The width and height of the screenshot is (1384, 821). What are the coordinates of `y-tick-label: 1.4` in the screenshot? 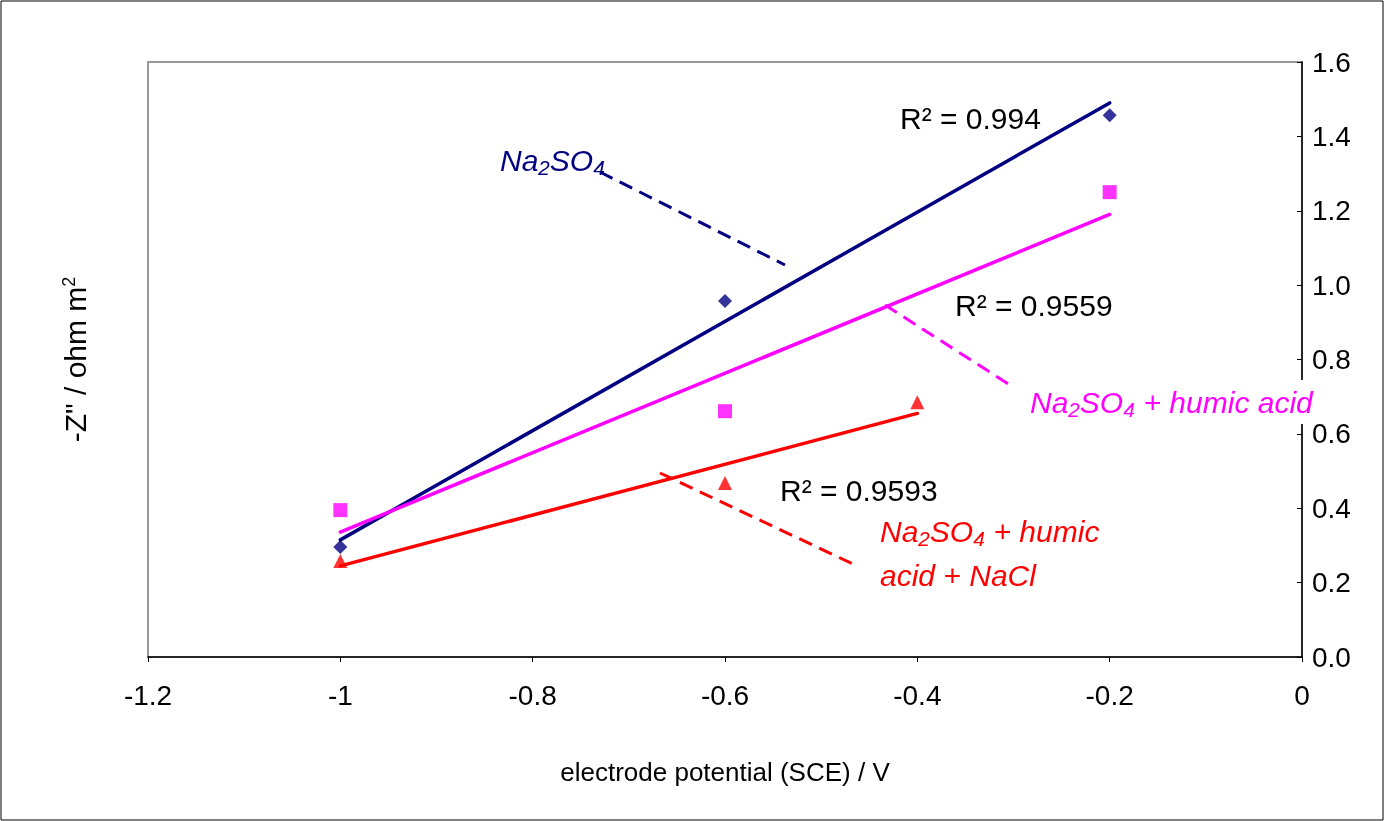 It's located at (1331, 136).